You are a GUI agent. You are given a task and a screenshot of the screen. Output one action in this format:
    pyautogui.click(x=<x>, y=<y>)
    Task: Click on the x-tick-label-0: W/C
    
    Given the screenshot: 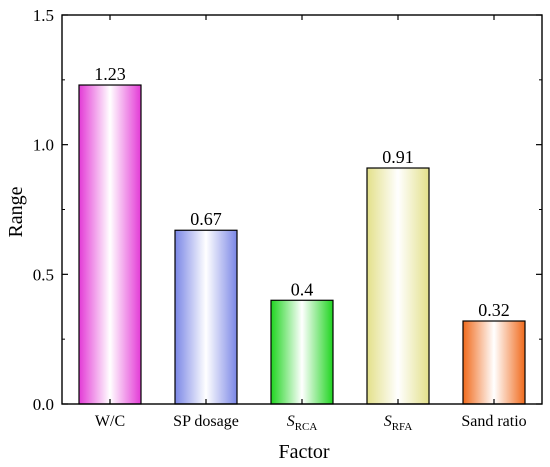 What is the action you would take?
    pyautogui.click(x=110, y=421)
    